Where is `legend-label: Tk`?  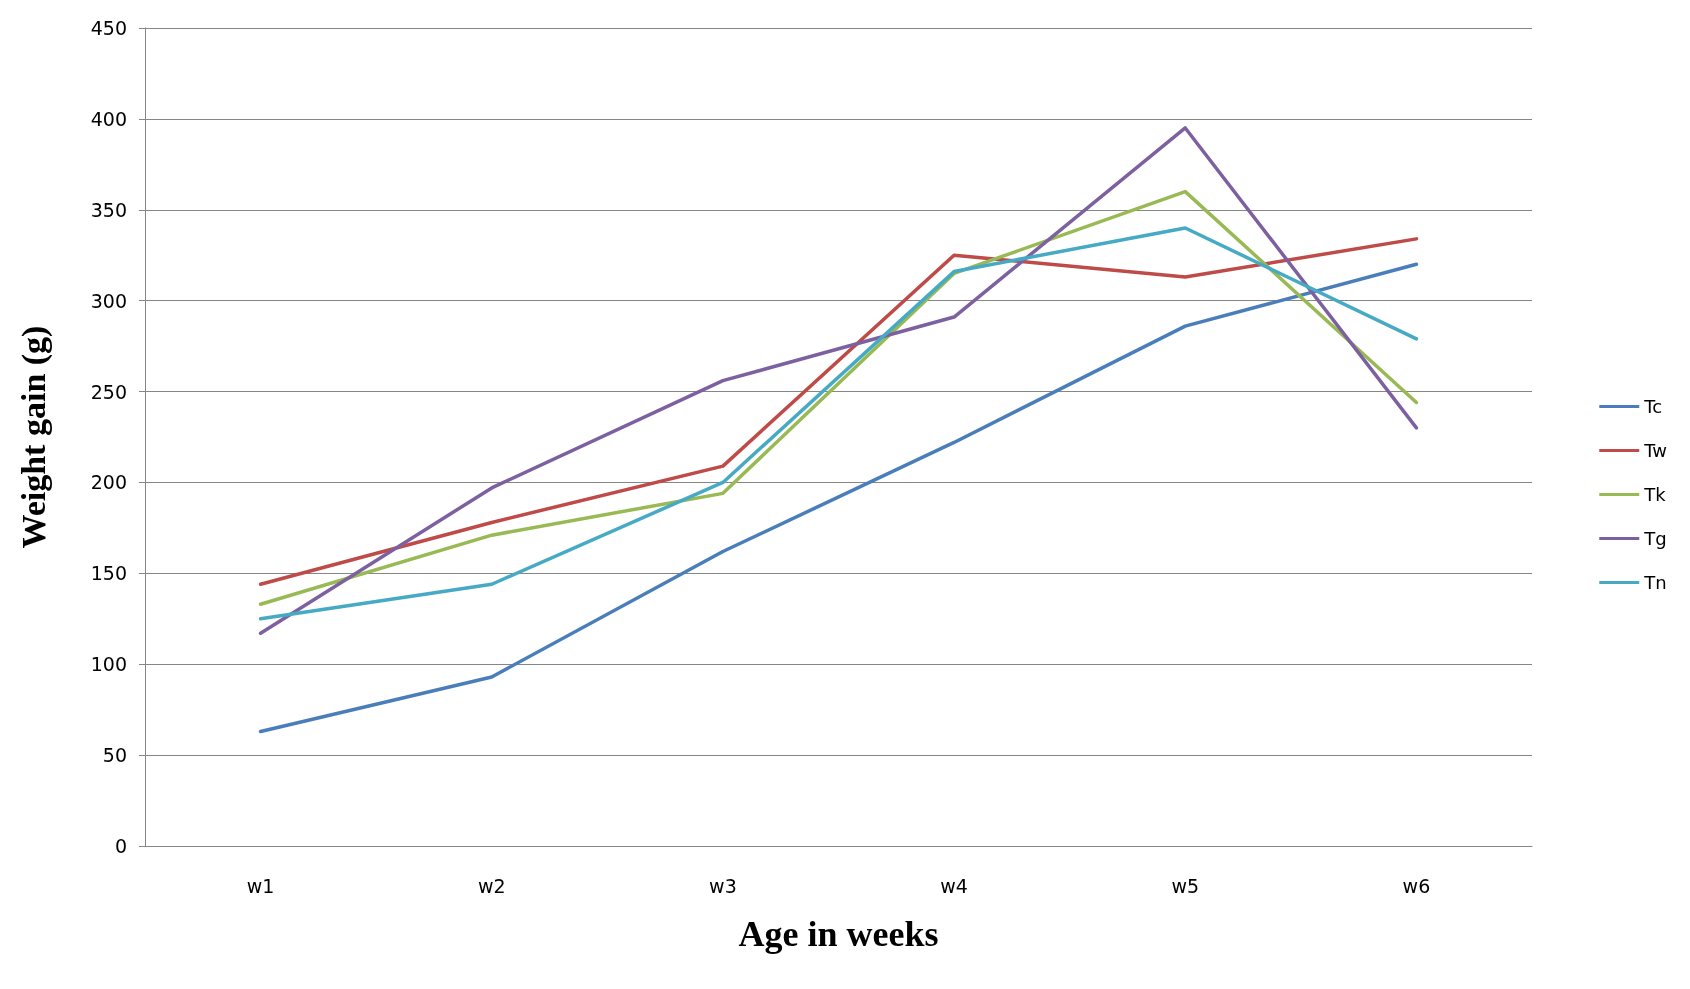 legend-label: Tk is located at coordinates (1655, 494).